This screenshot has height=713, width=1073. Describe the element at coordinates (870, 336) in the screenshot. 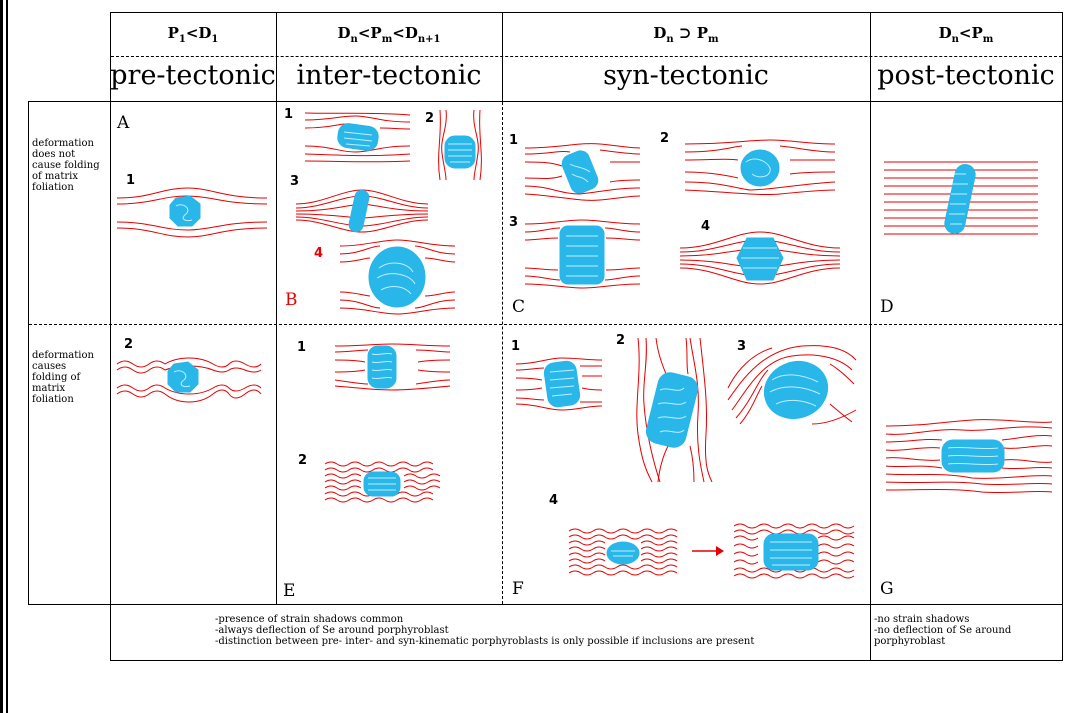

I see `grid-col-d` at that location.